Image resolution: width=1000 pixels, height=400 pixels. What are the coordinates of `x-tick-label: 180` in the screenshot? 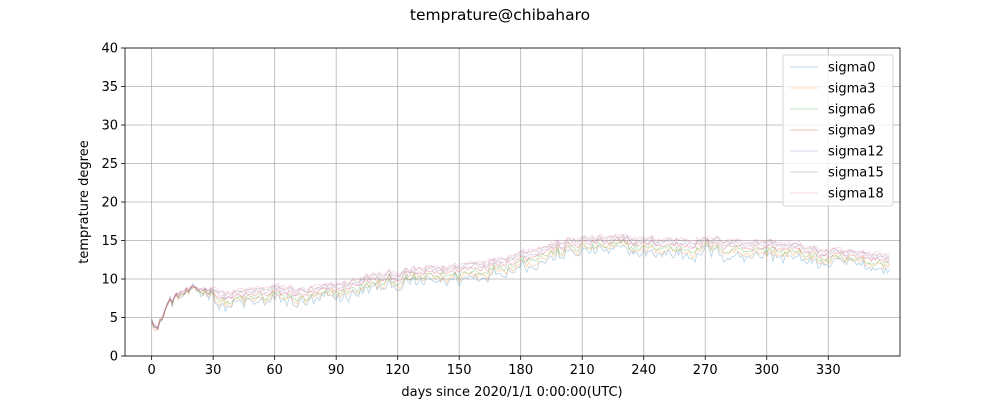 It's located at (520, 370).